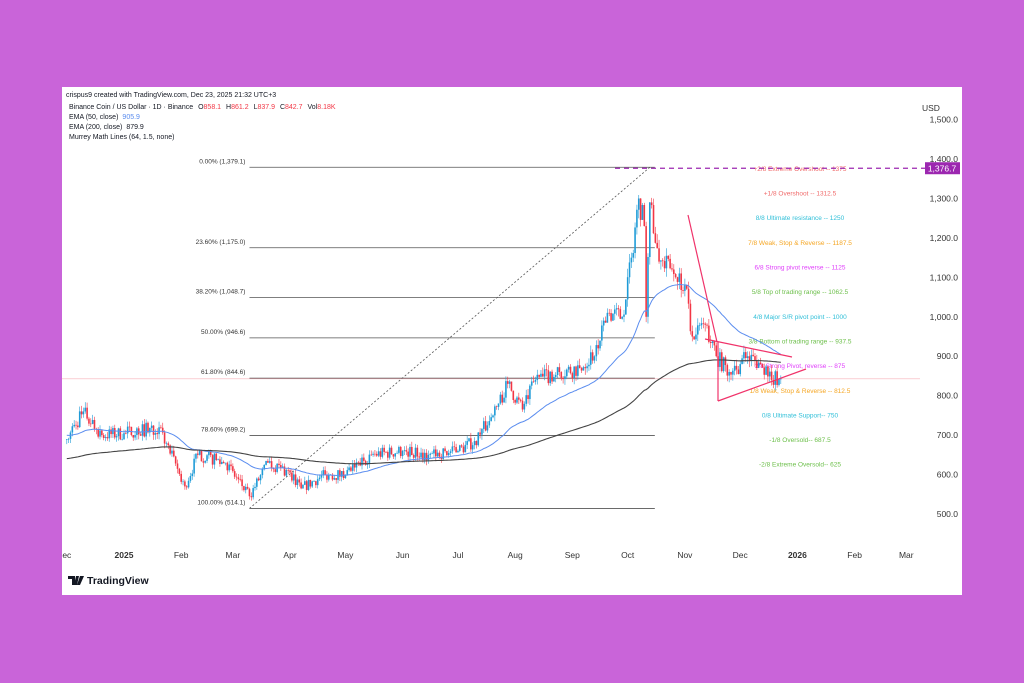  I want to click on murrey-legend: Murrey Math Lines (64, 1.5, none), so click(121, 137).